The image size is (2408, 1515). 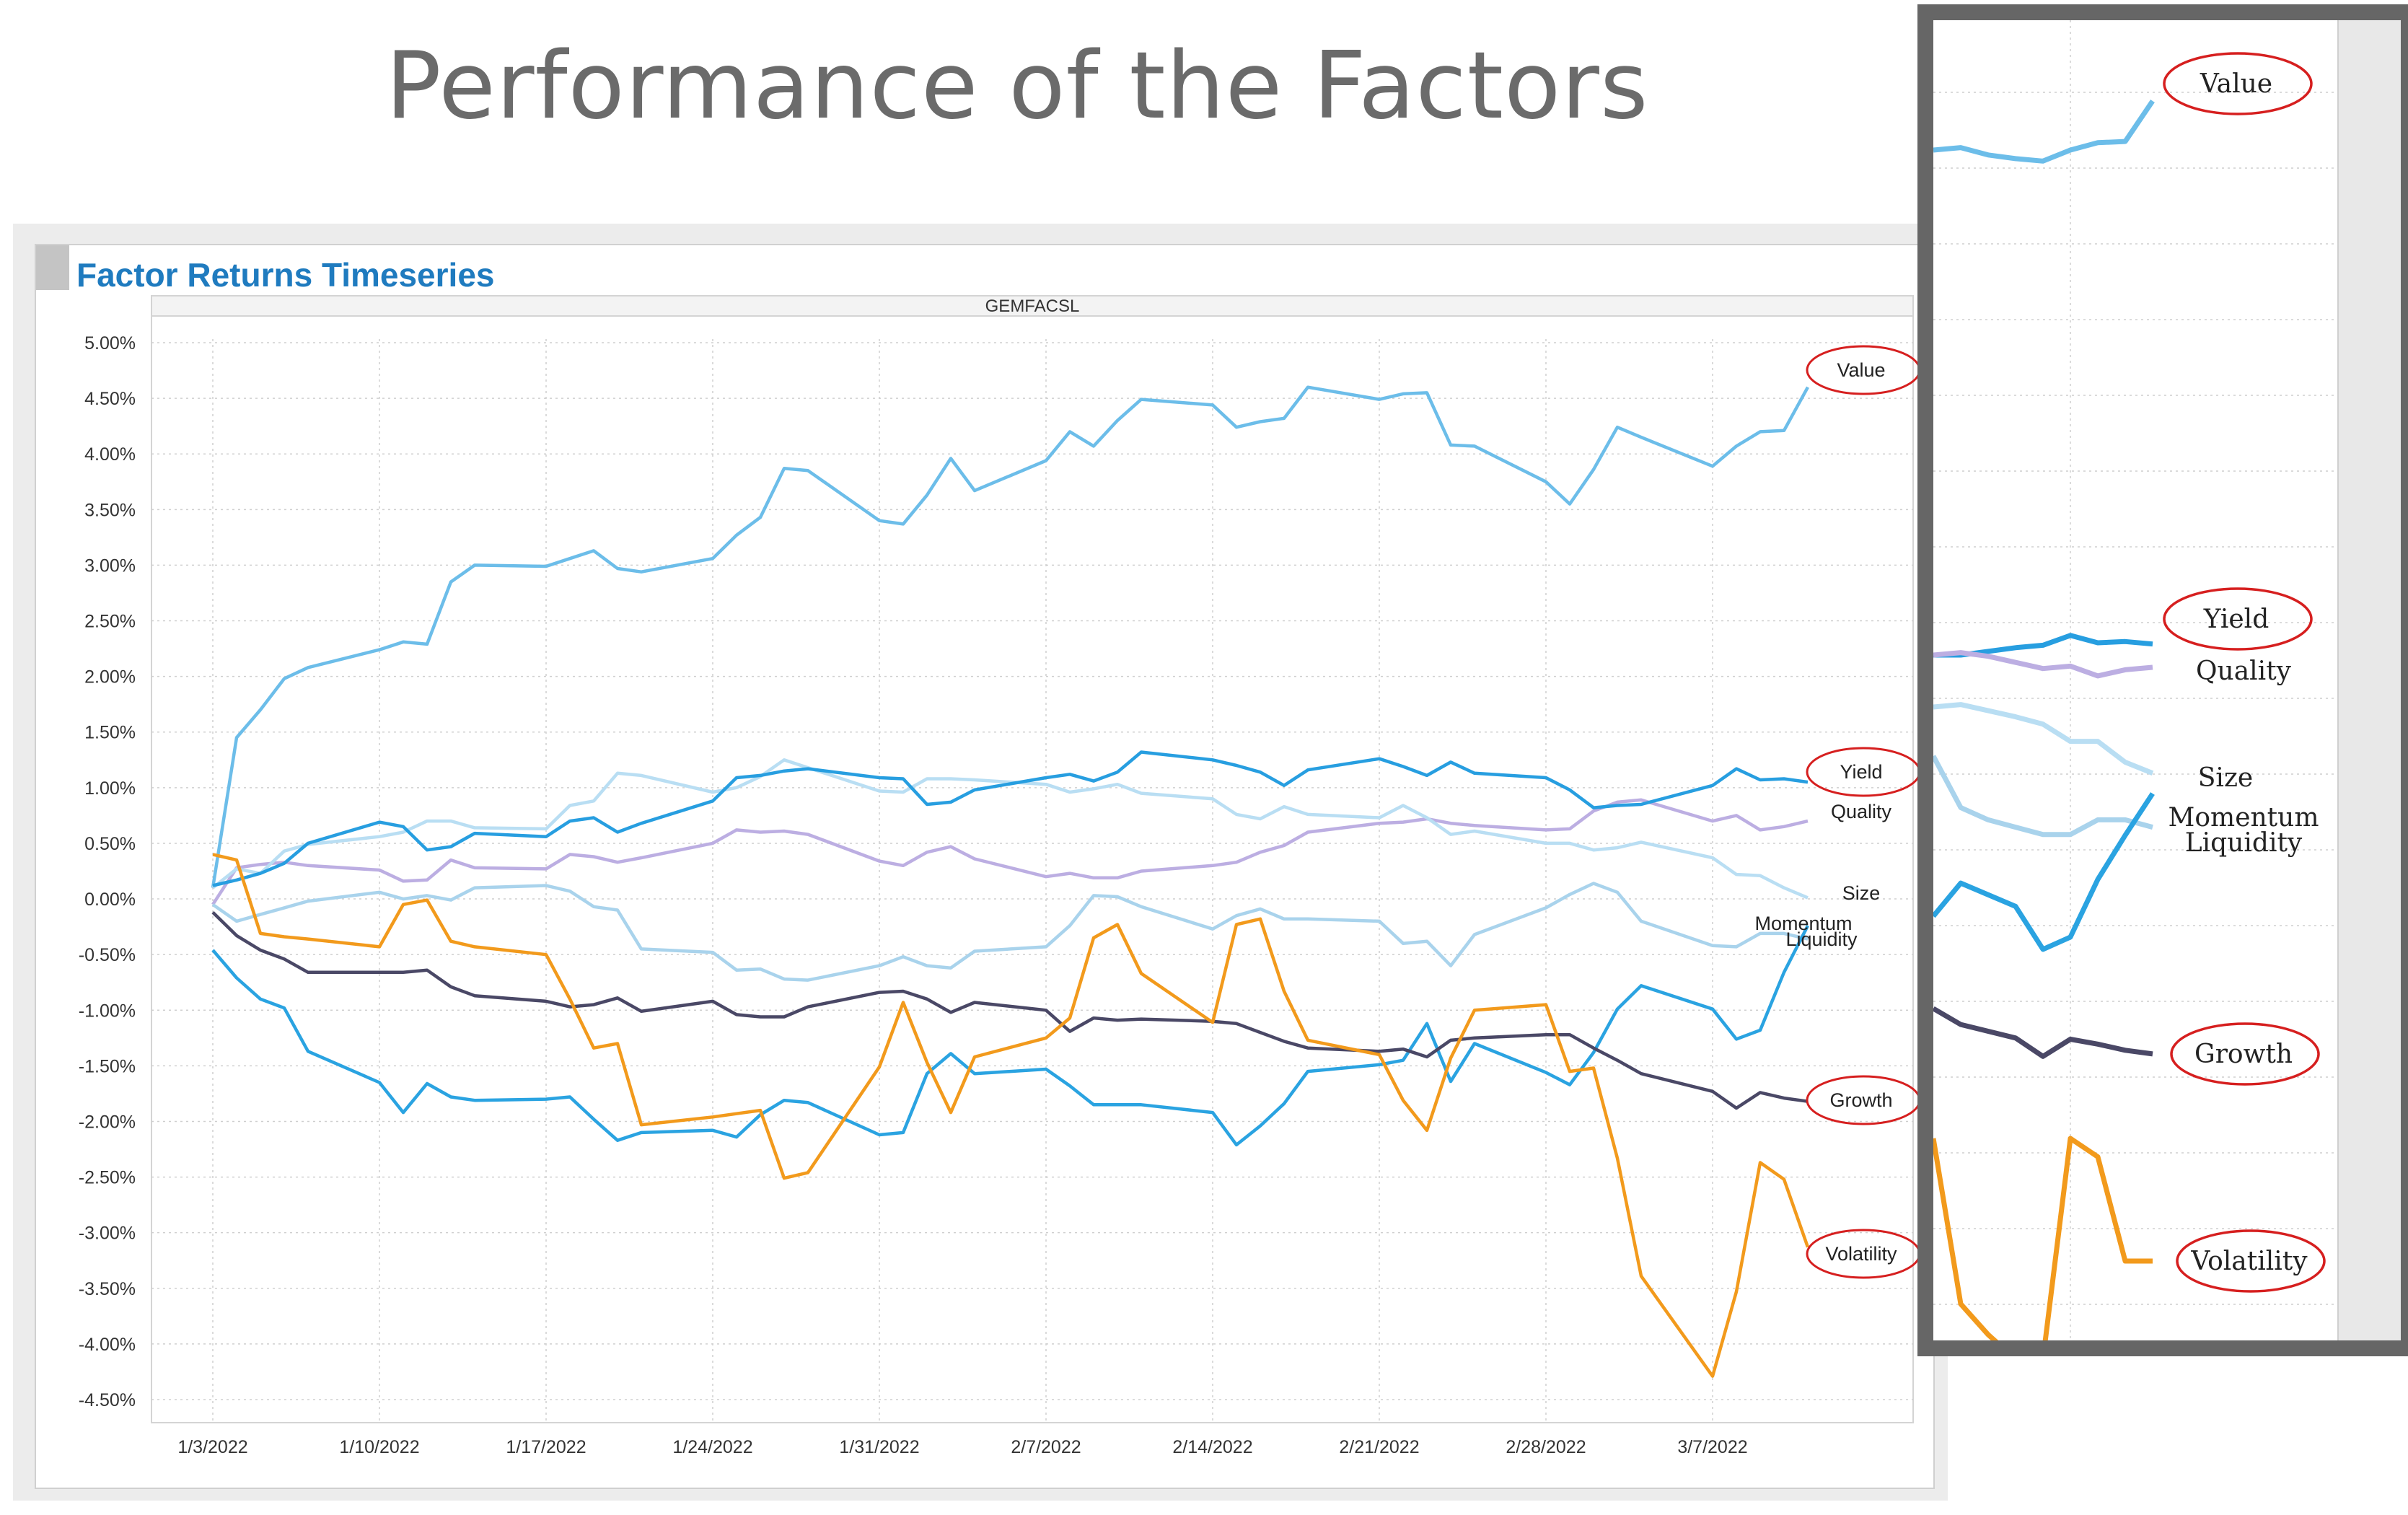 I want to click on series-label-volatility: Volatility, so click(x=1861, y=1254).